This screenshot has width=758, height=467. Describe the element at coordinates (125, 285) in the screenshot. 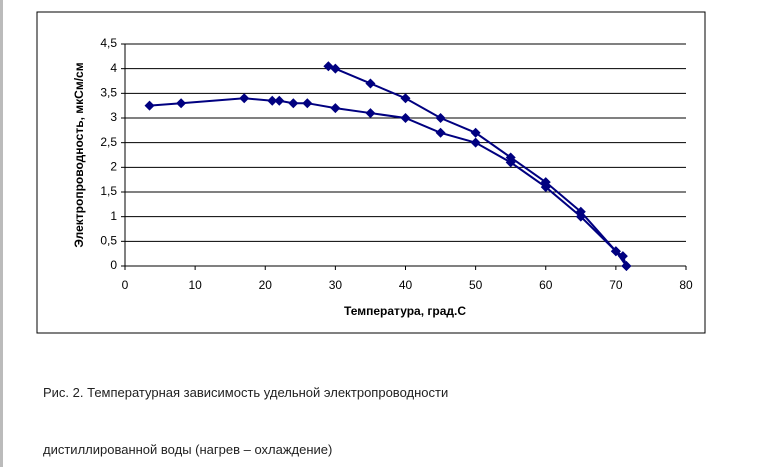

I see `x-tick-label: 0` at that location.